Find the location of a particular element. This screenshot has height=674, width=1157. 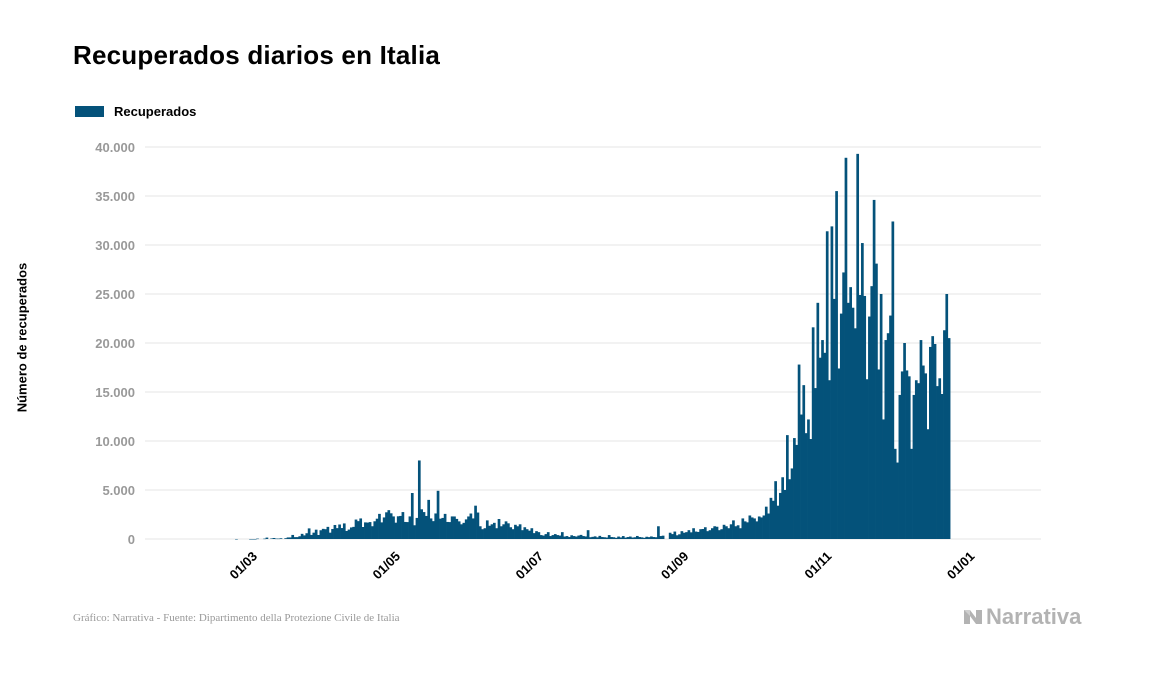

y-tick-label: 40.000 is located at coordinates (115, 147).